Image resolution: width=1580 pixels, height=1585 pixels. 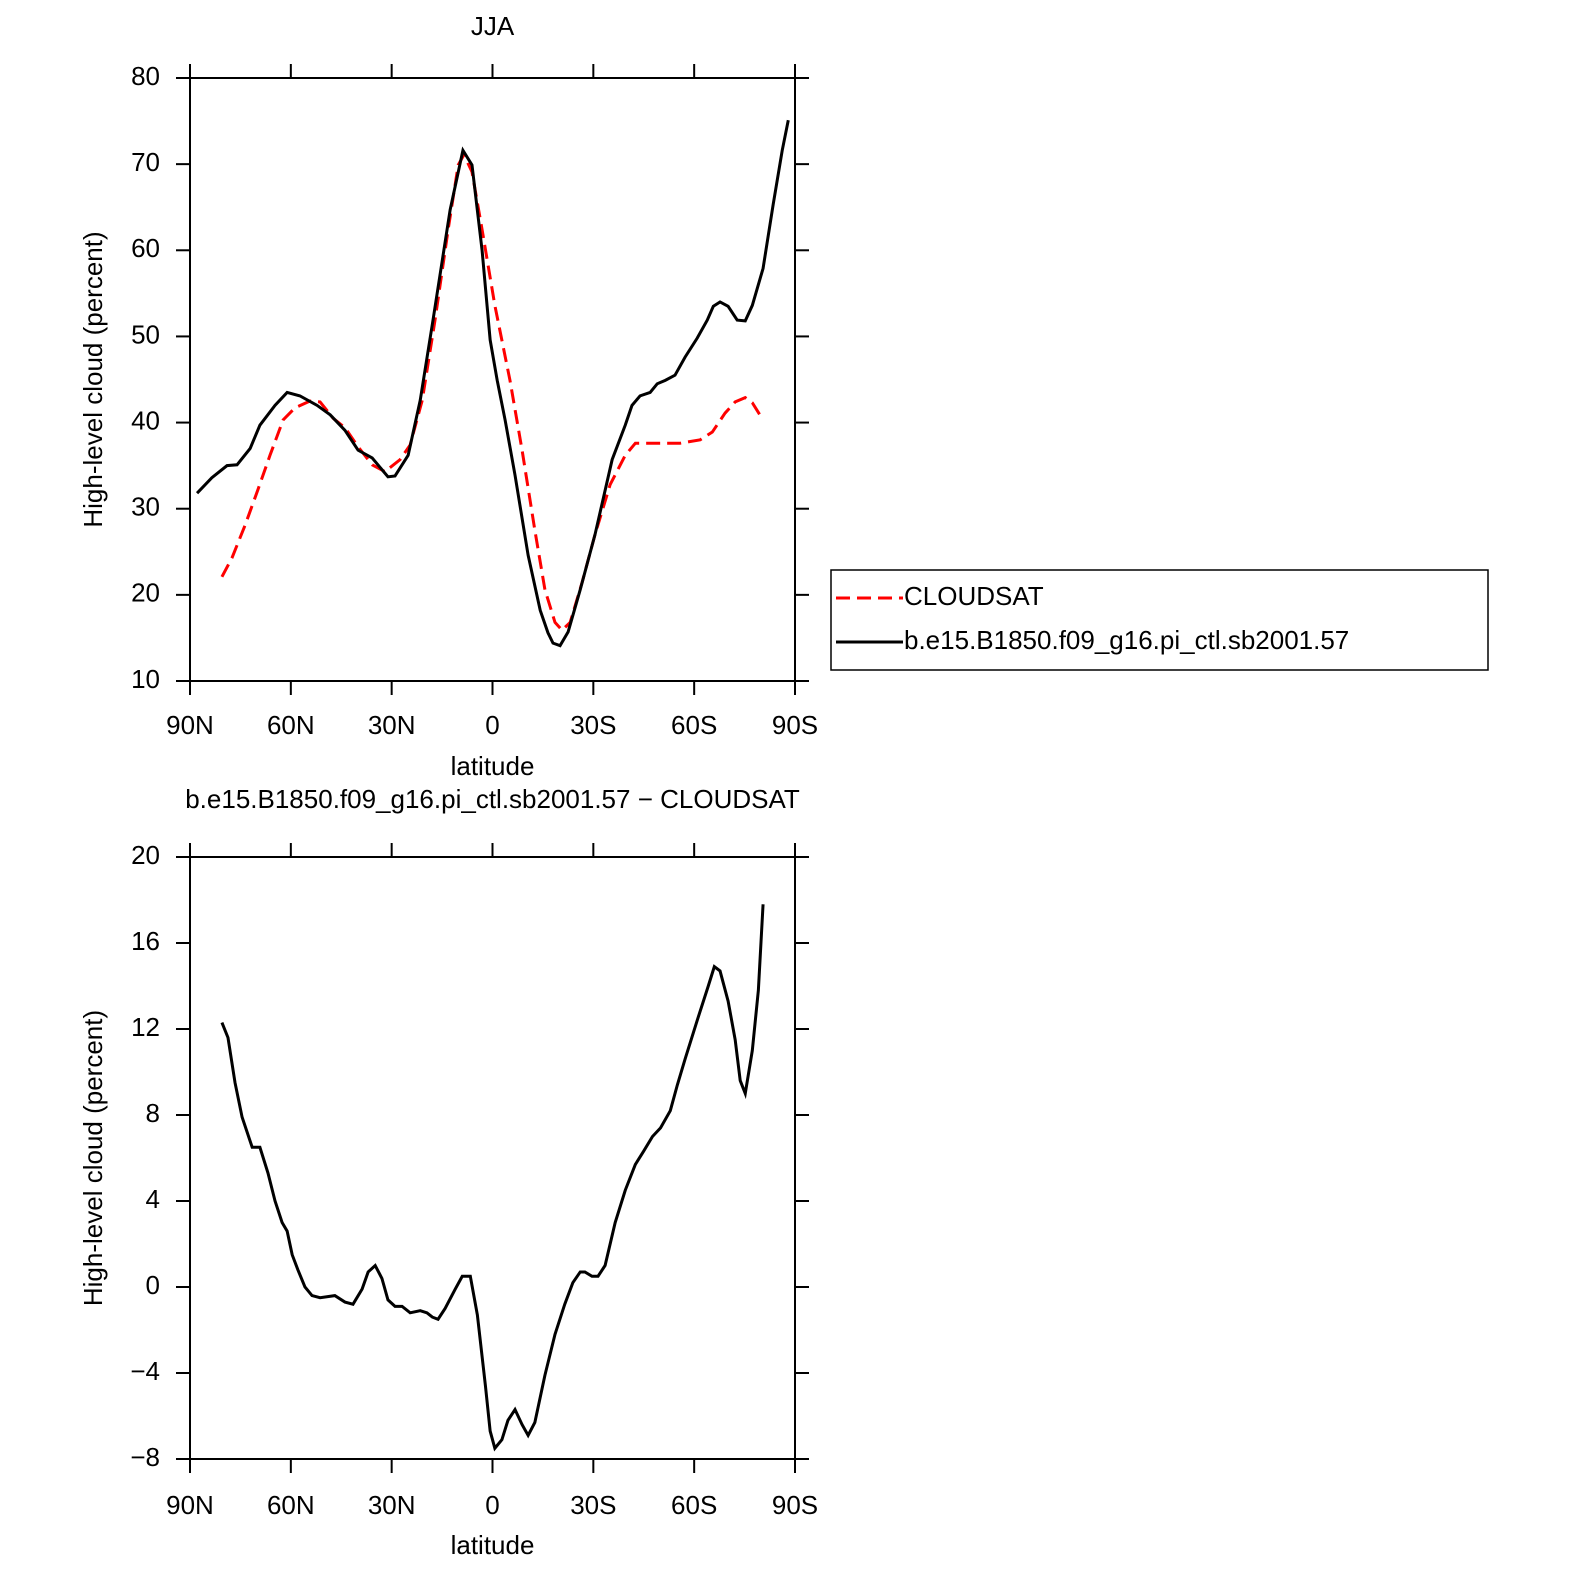 I want to click on y-tick-label: −4, so click(x=145, y=1371).